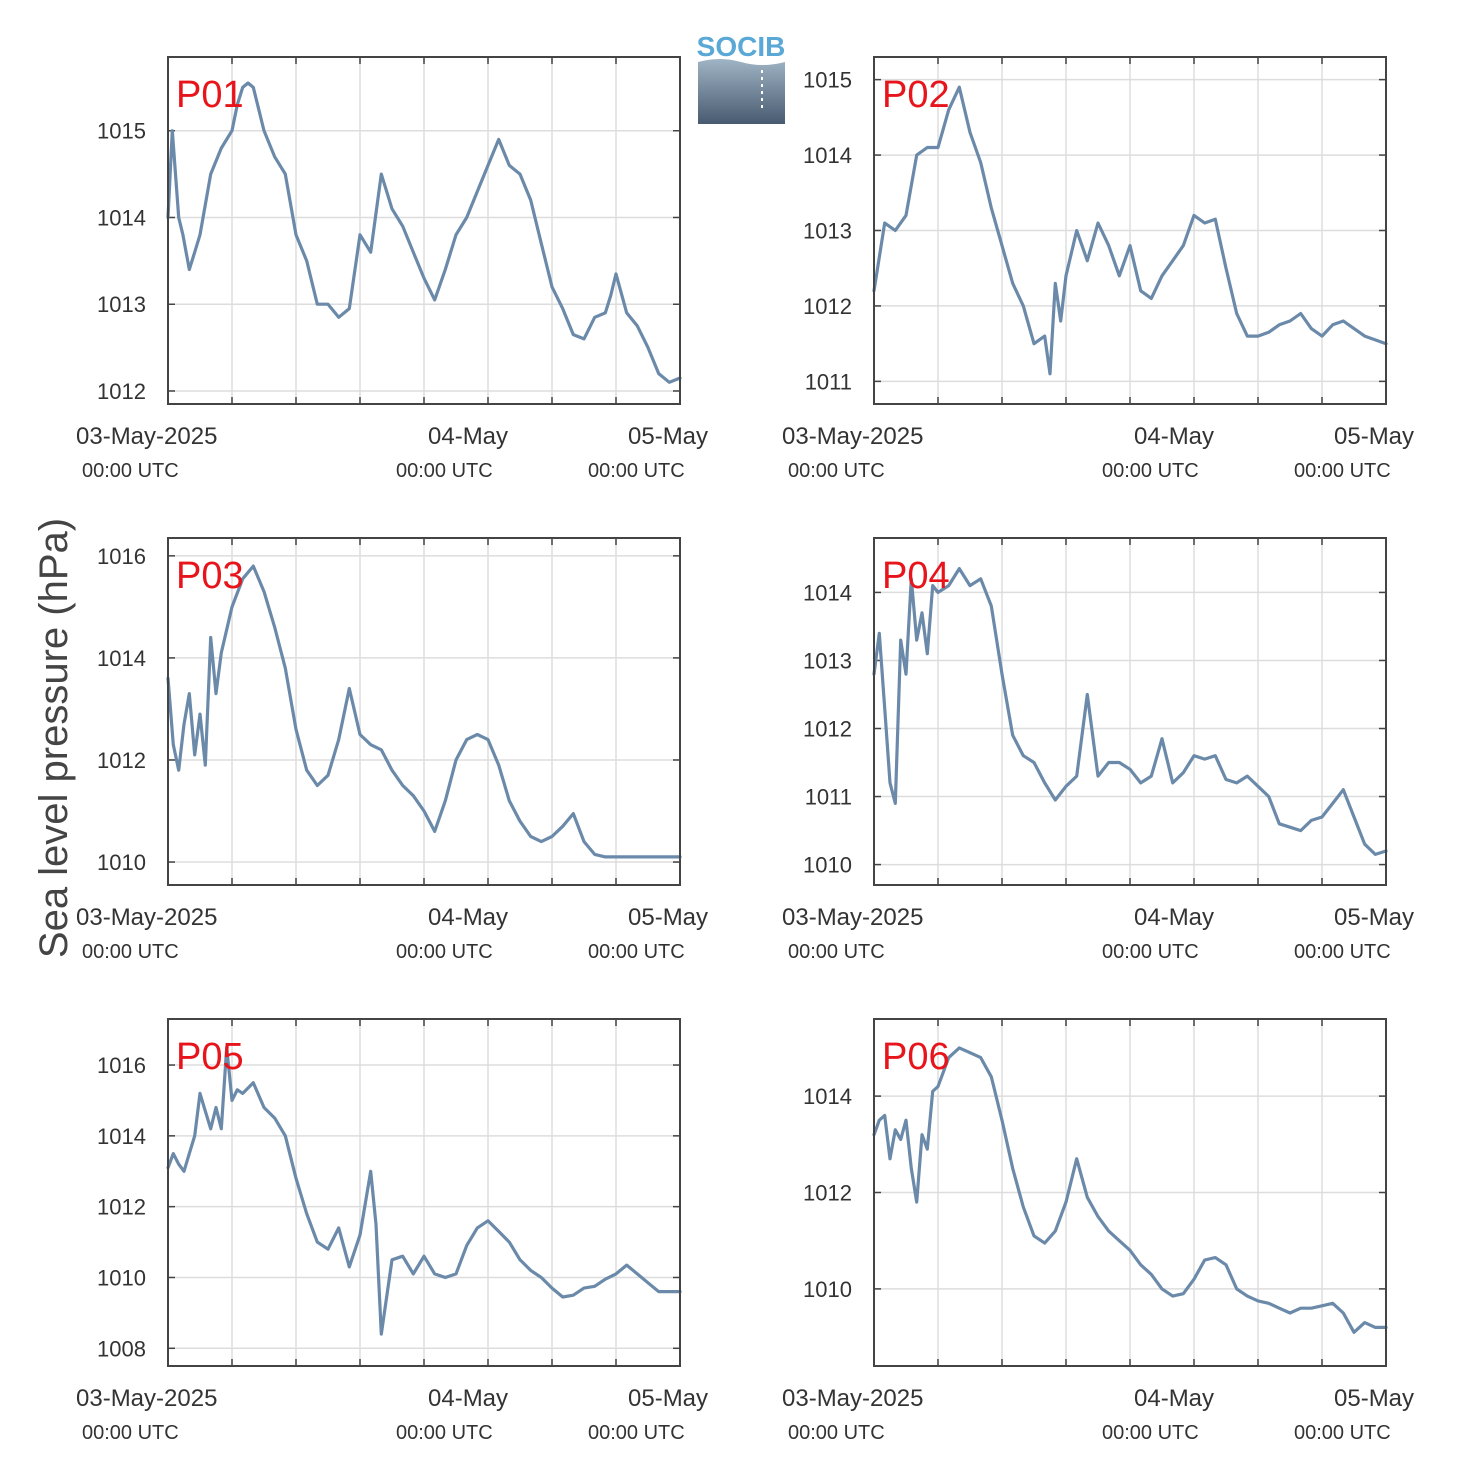 The width and height of the screenshot is (1460, 1474). What do you see at coordinates (916, 95) in the screenshot?
I see `panel-label: P02` at bounding box center [916, 95].